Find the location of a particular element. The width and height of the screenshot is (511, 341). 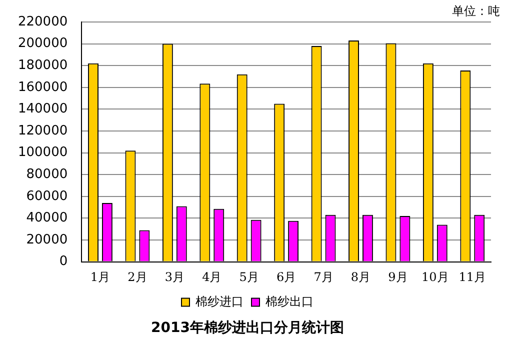

text: 单位：吨 is located at coordinates (476, 11).